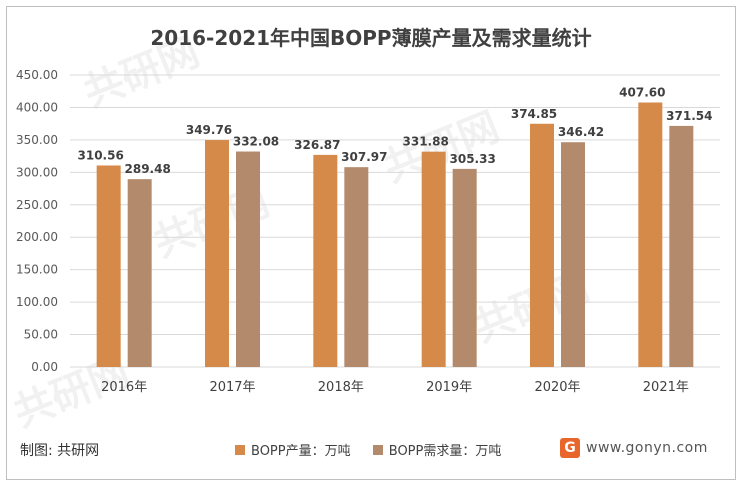  Describe the element at coordinates (581, 132) in the screenshot. I see `data-label: 346.42` at that location.